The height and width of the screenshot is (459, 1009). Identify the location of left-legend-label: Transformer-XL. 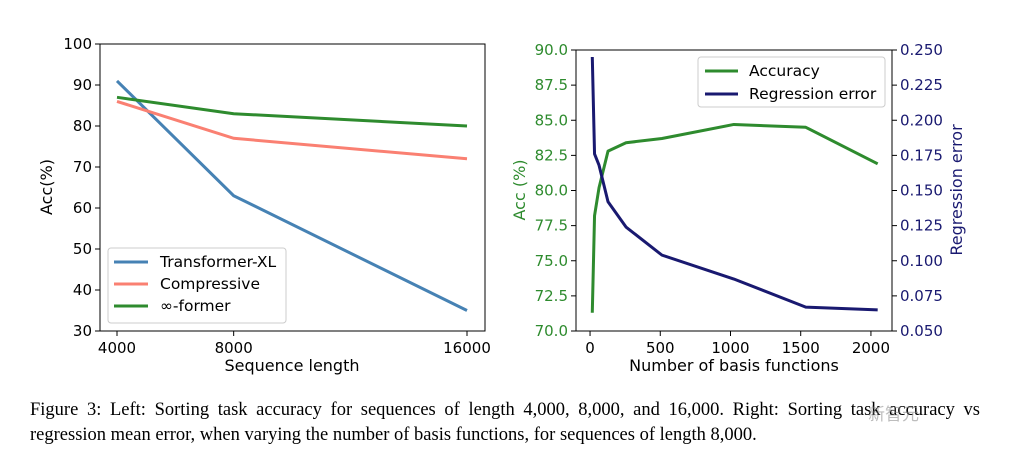
(217, 262).